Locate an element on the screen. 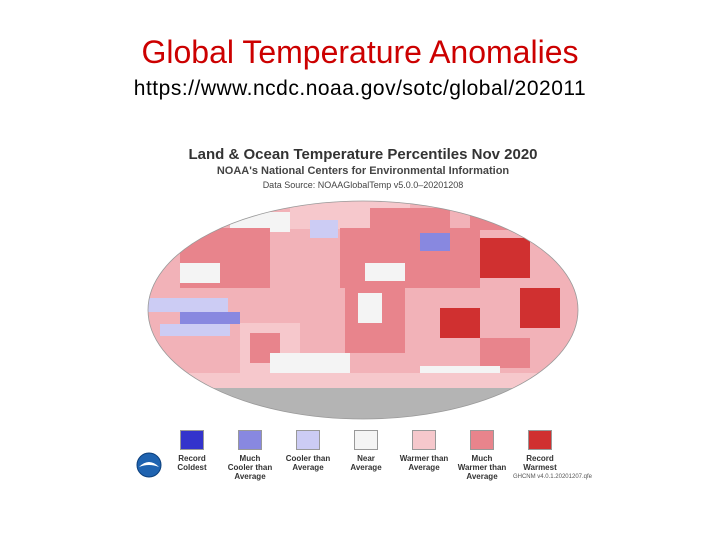  no-data-antarctica is located at coordinates (363, 403).